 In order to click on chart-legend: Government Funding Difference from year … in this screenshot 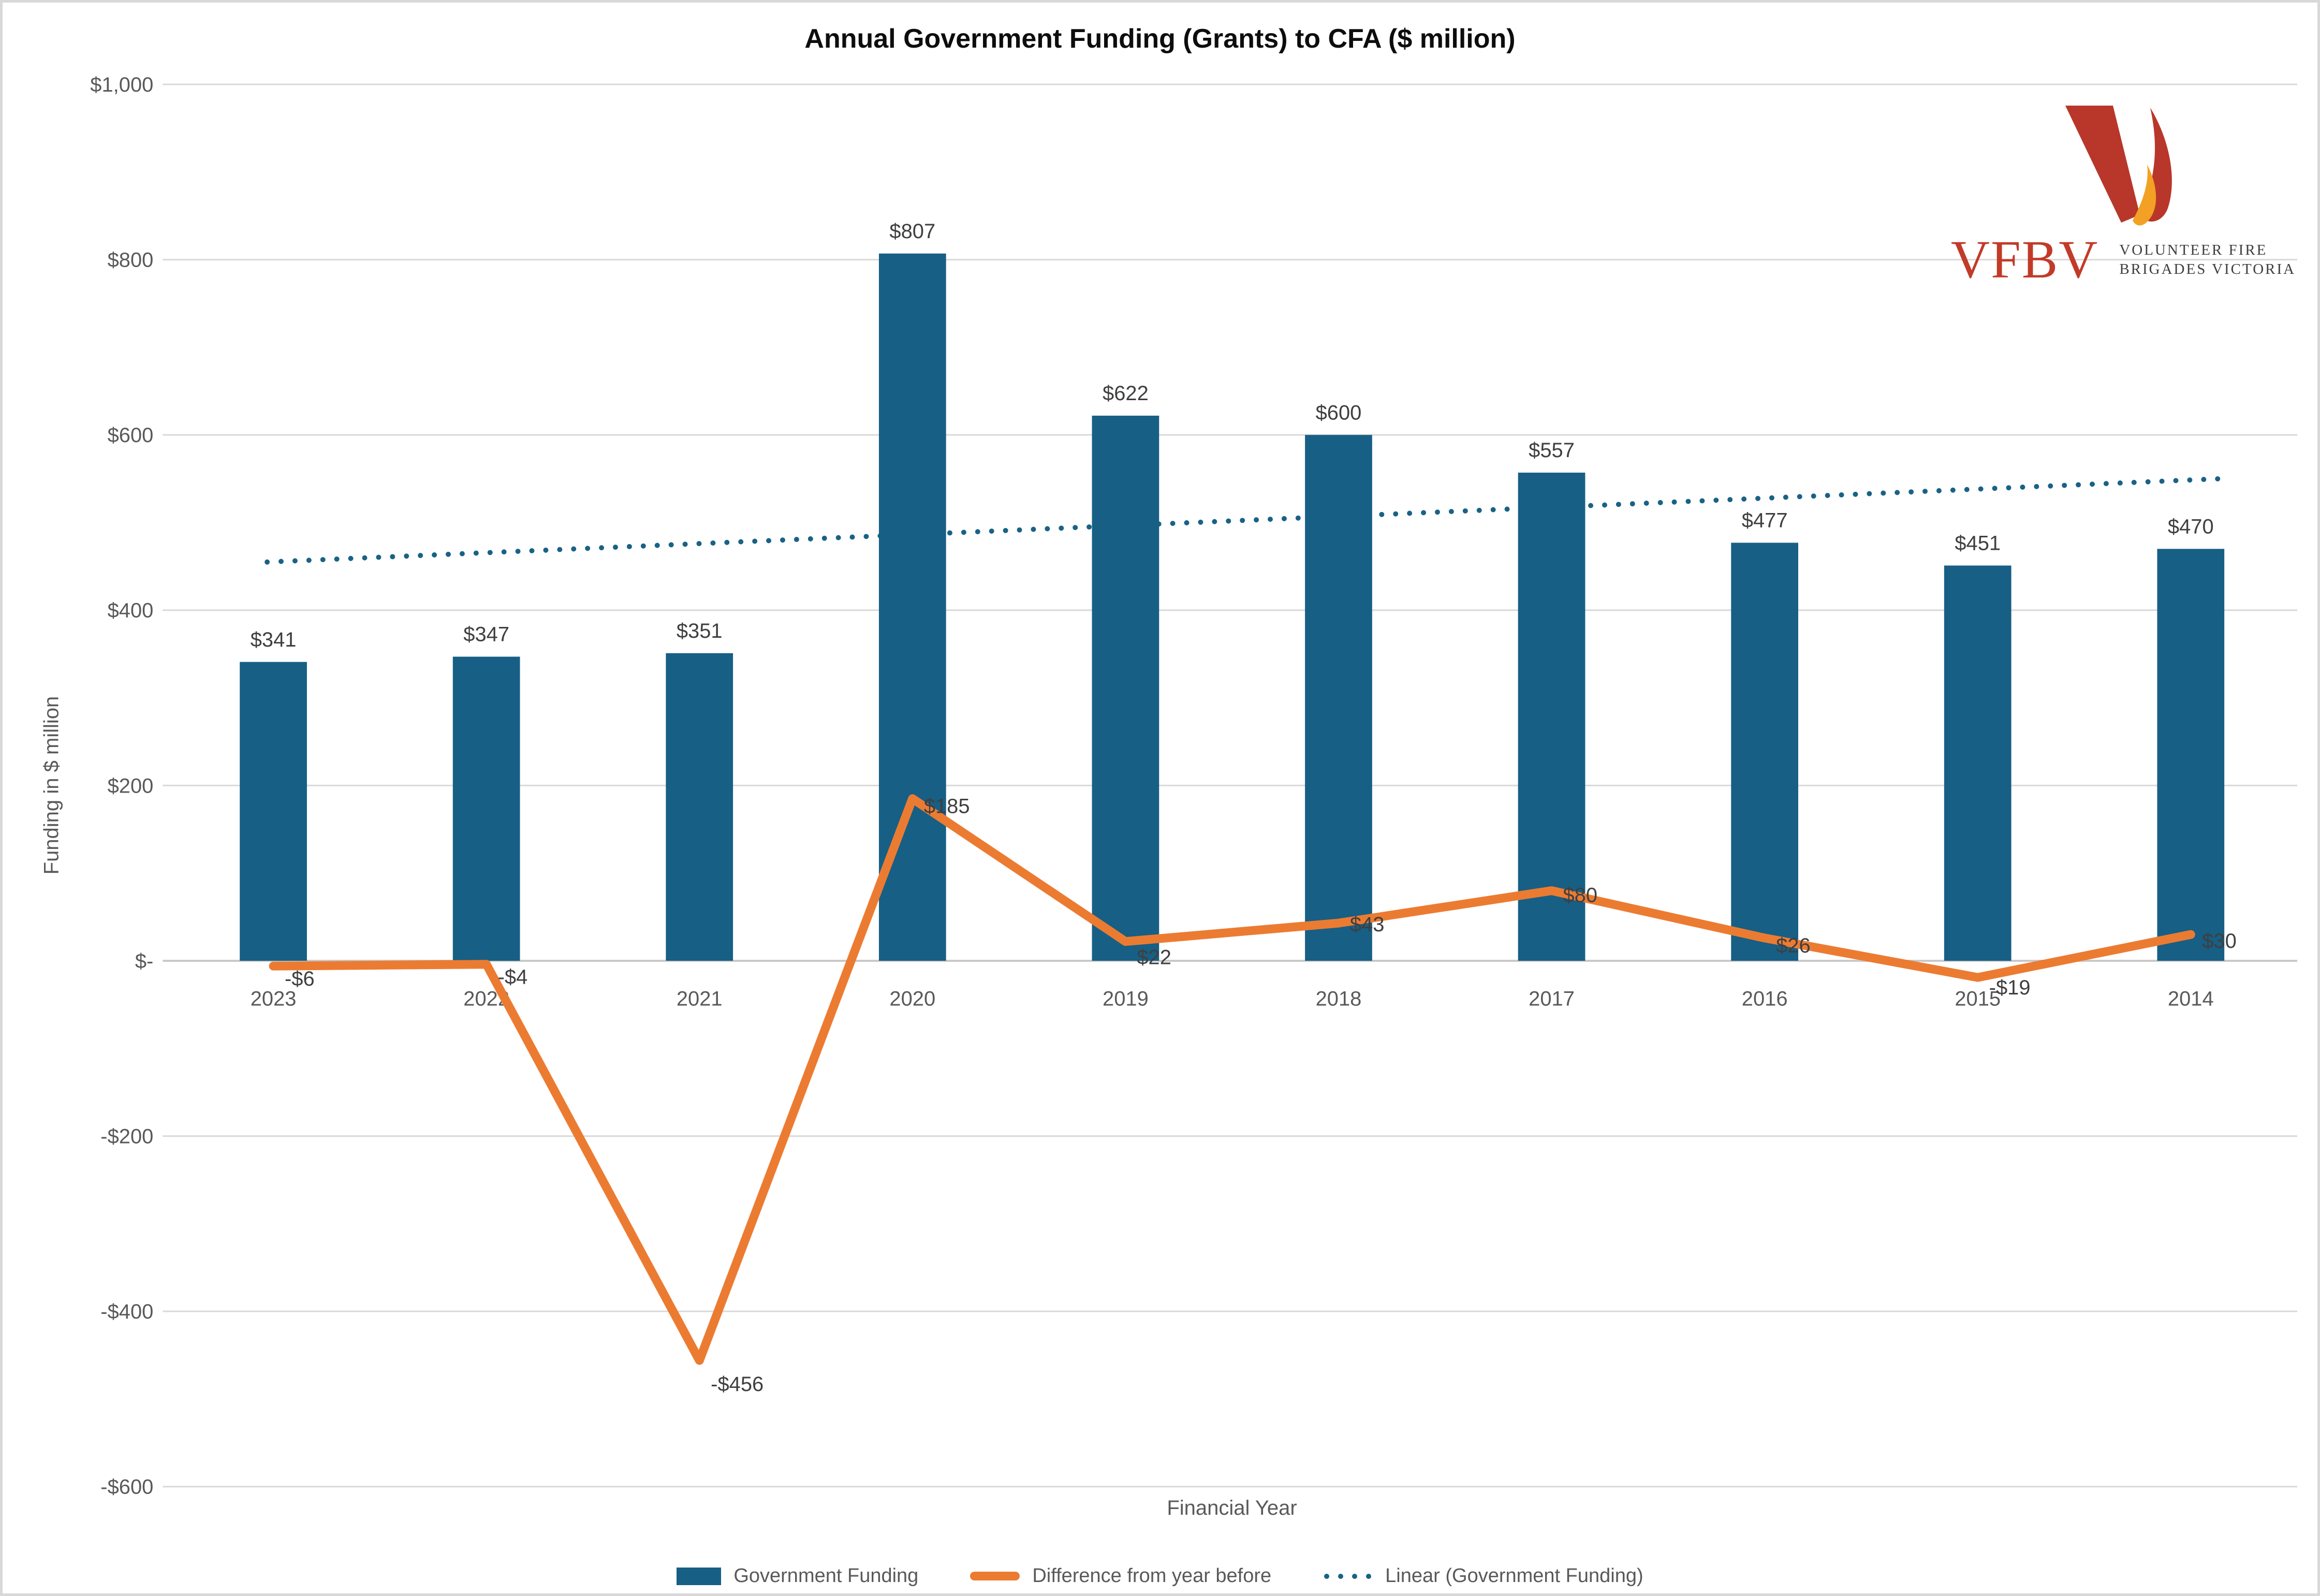, I will do `click(1160, 1576)`.